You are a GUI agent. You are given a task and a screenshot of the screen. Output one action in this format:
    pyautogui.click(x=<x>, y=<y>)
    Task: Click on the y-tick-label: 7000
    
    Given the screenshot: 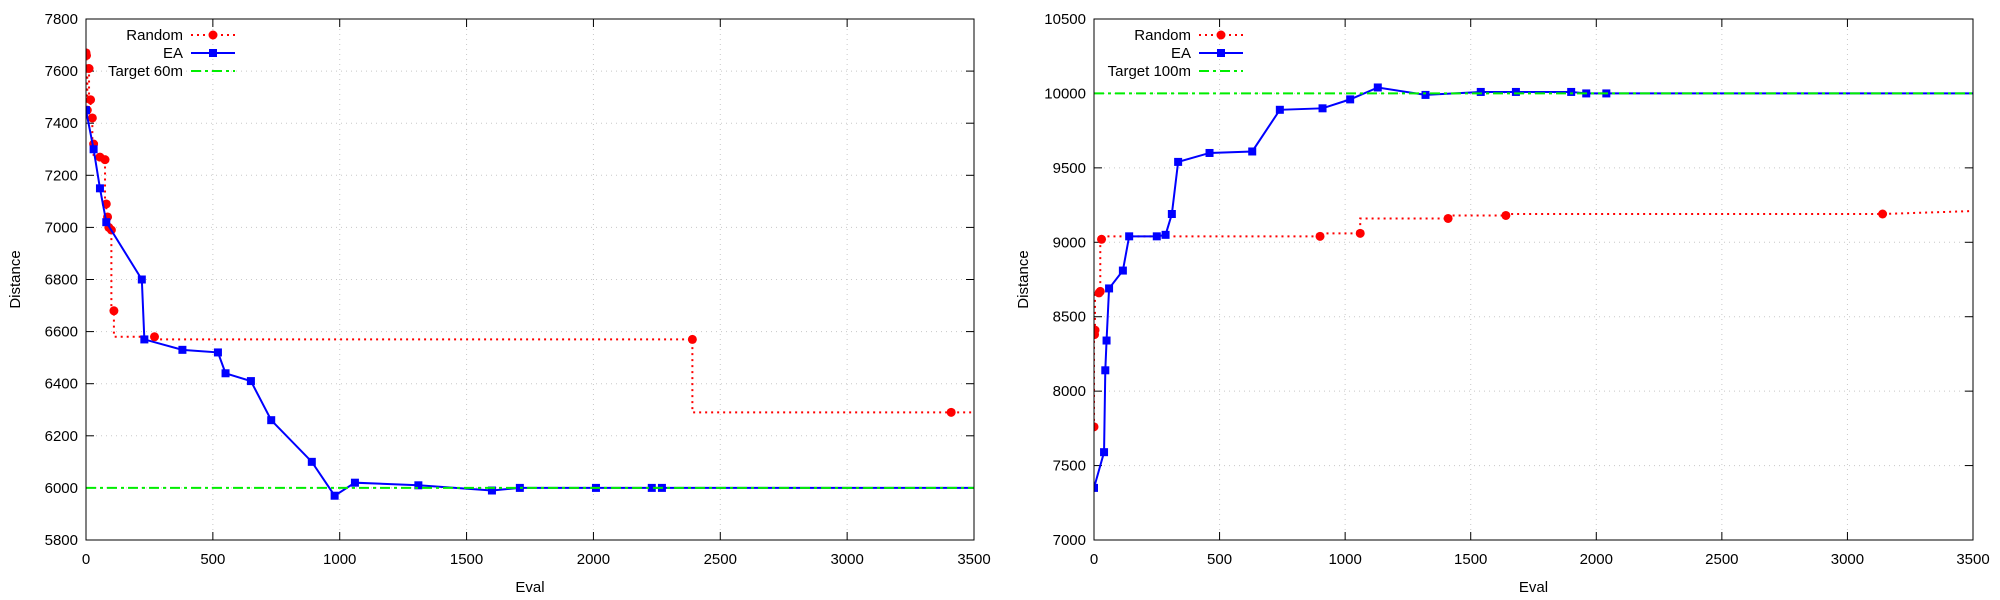 What is the action you would take?
    pyautogui.click(x=61, y=227)
    